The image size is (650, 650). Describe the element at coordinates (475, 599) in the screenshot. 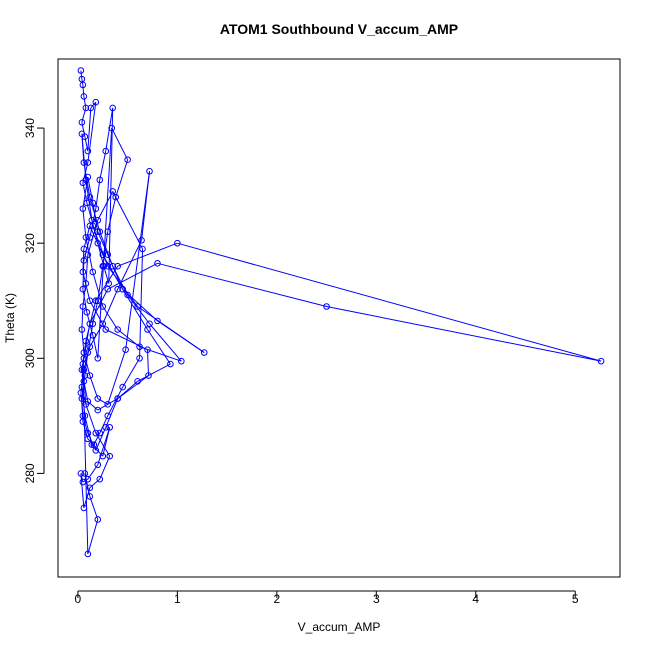

I see `x-tick-label: 4` at that location.